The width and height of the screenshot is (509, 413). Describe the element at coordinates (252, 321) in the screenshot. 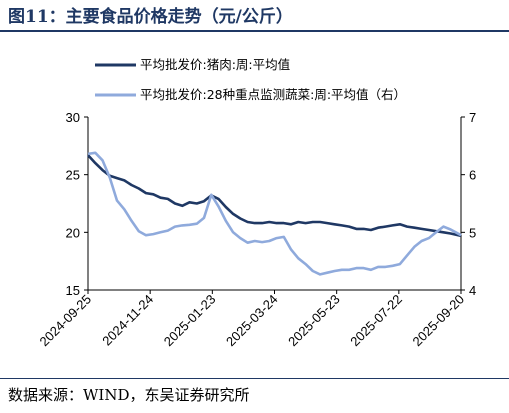

I see `x-tick-label: 2025-03-24` at that location.